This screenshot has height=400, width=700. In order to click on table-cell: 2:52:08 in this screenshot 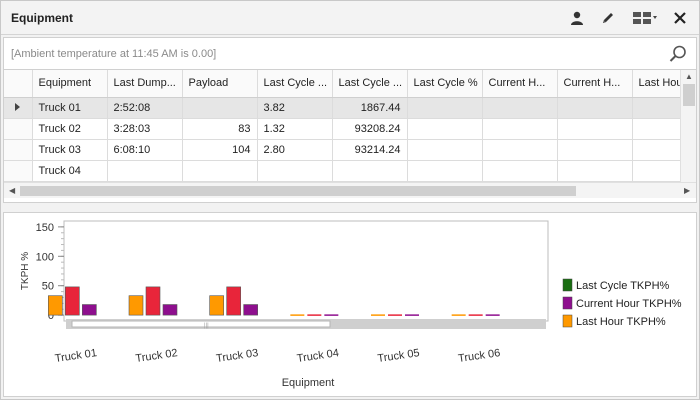, I will do `click(145, 108)`.